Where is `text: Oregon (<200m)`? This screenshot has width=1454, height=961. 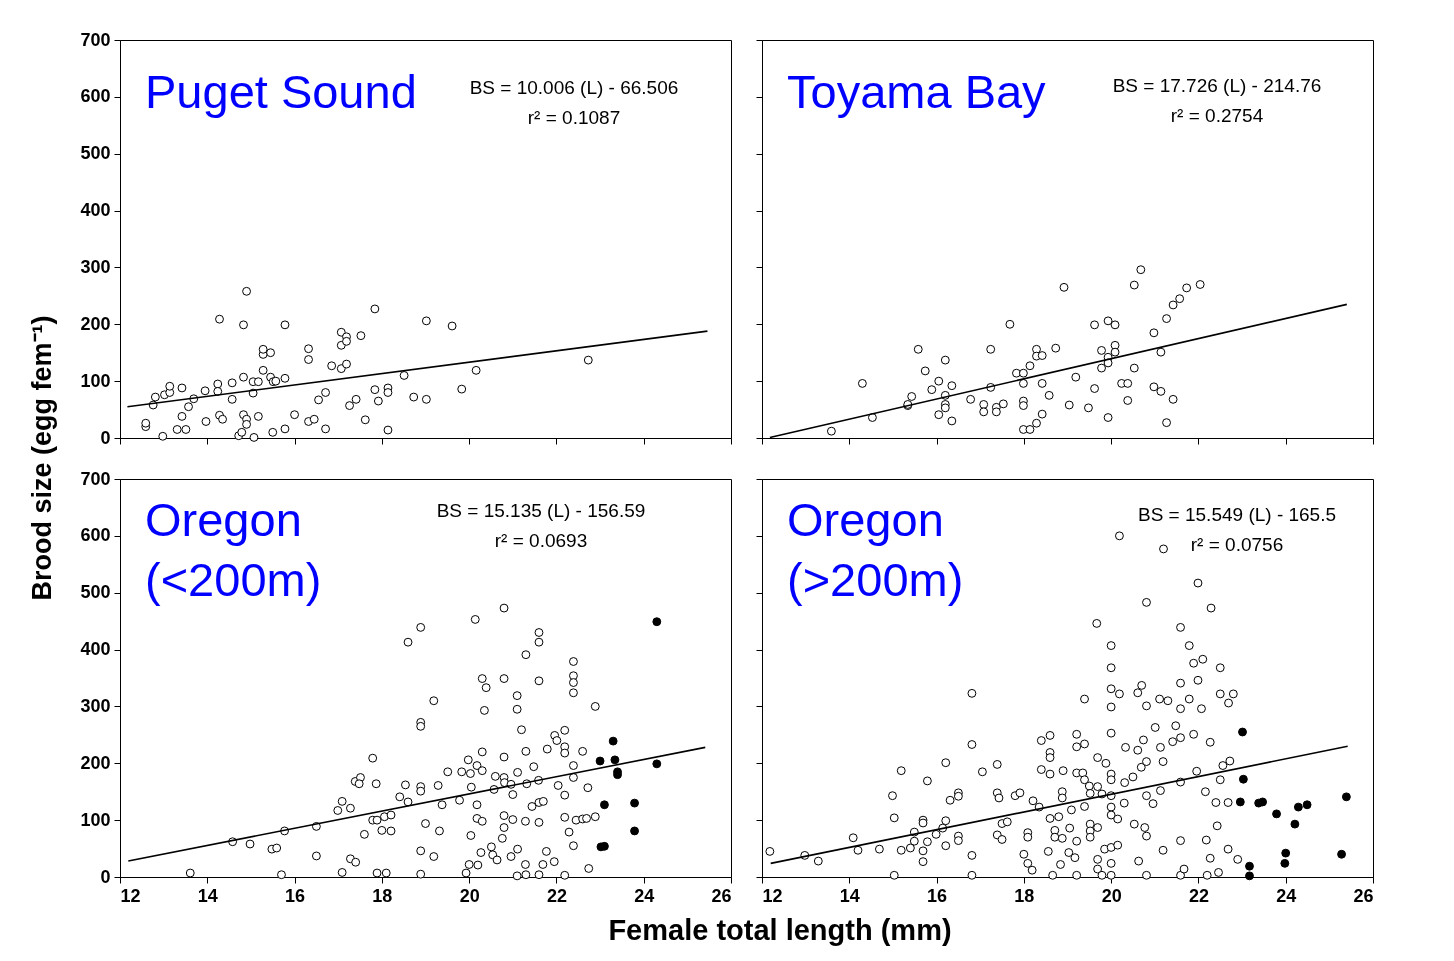 text: Oregon (<200m) is located at coordinates (233, 549).